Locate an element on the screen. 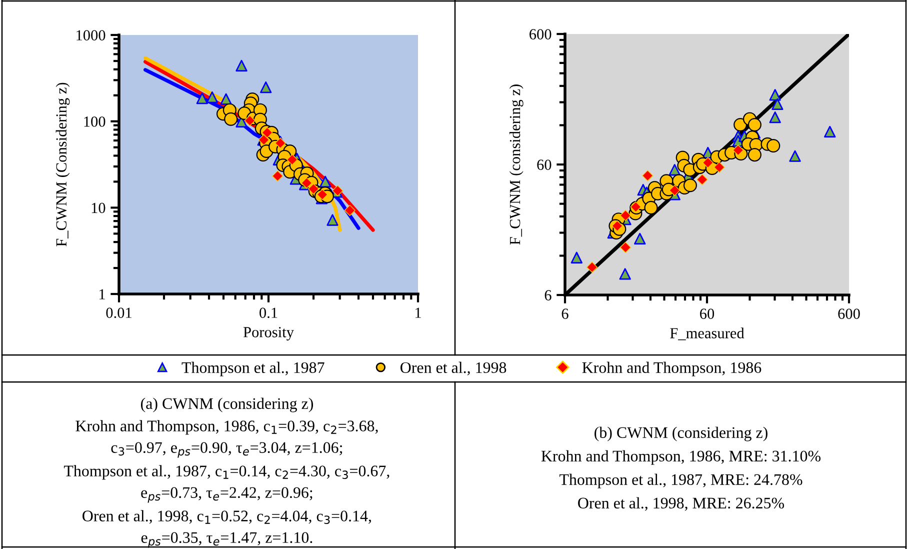 Image resolution: width=908 pixels, height=549 pixels. text: Krohn and Thompson, 1986, c$_{1}$=0.39, c$_{2}$=3.68, is located at coordinates (227, 427).